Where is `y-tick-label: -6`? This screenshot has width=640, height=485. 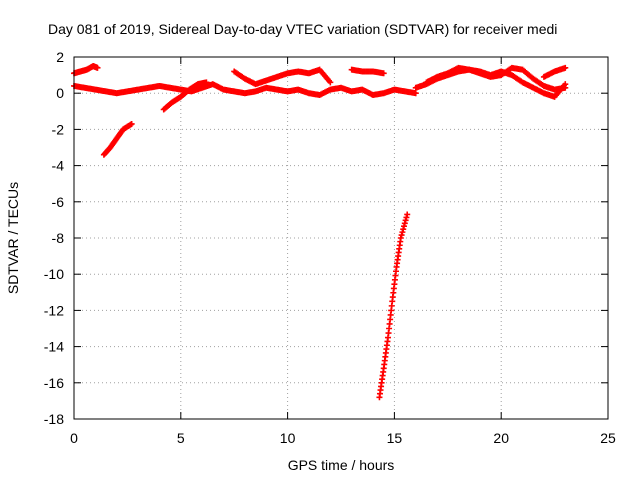
y-tick-label: -6 is located at coordinates (58, 202).